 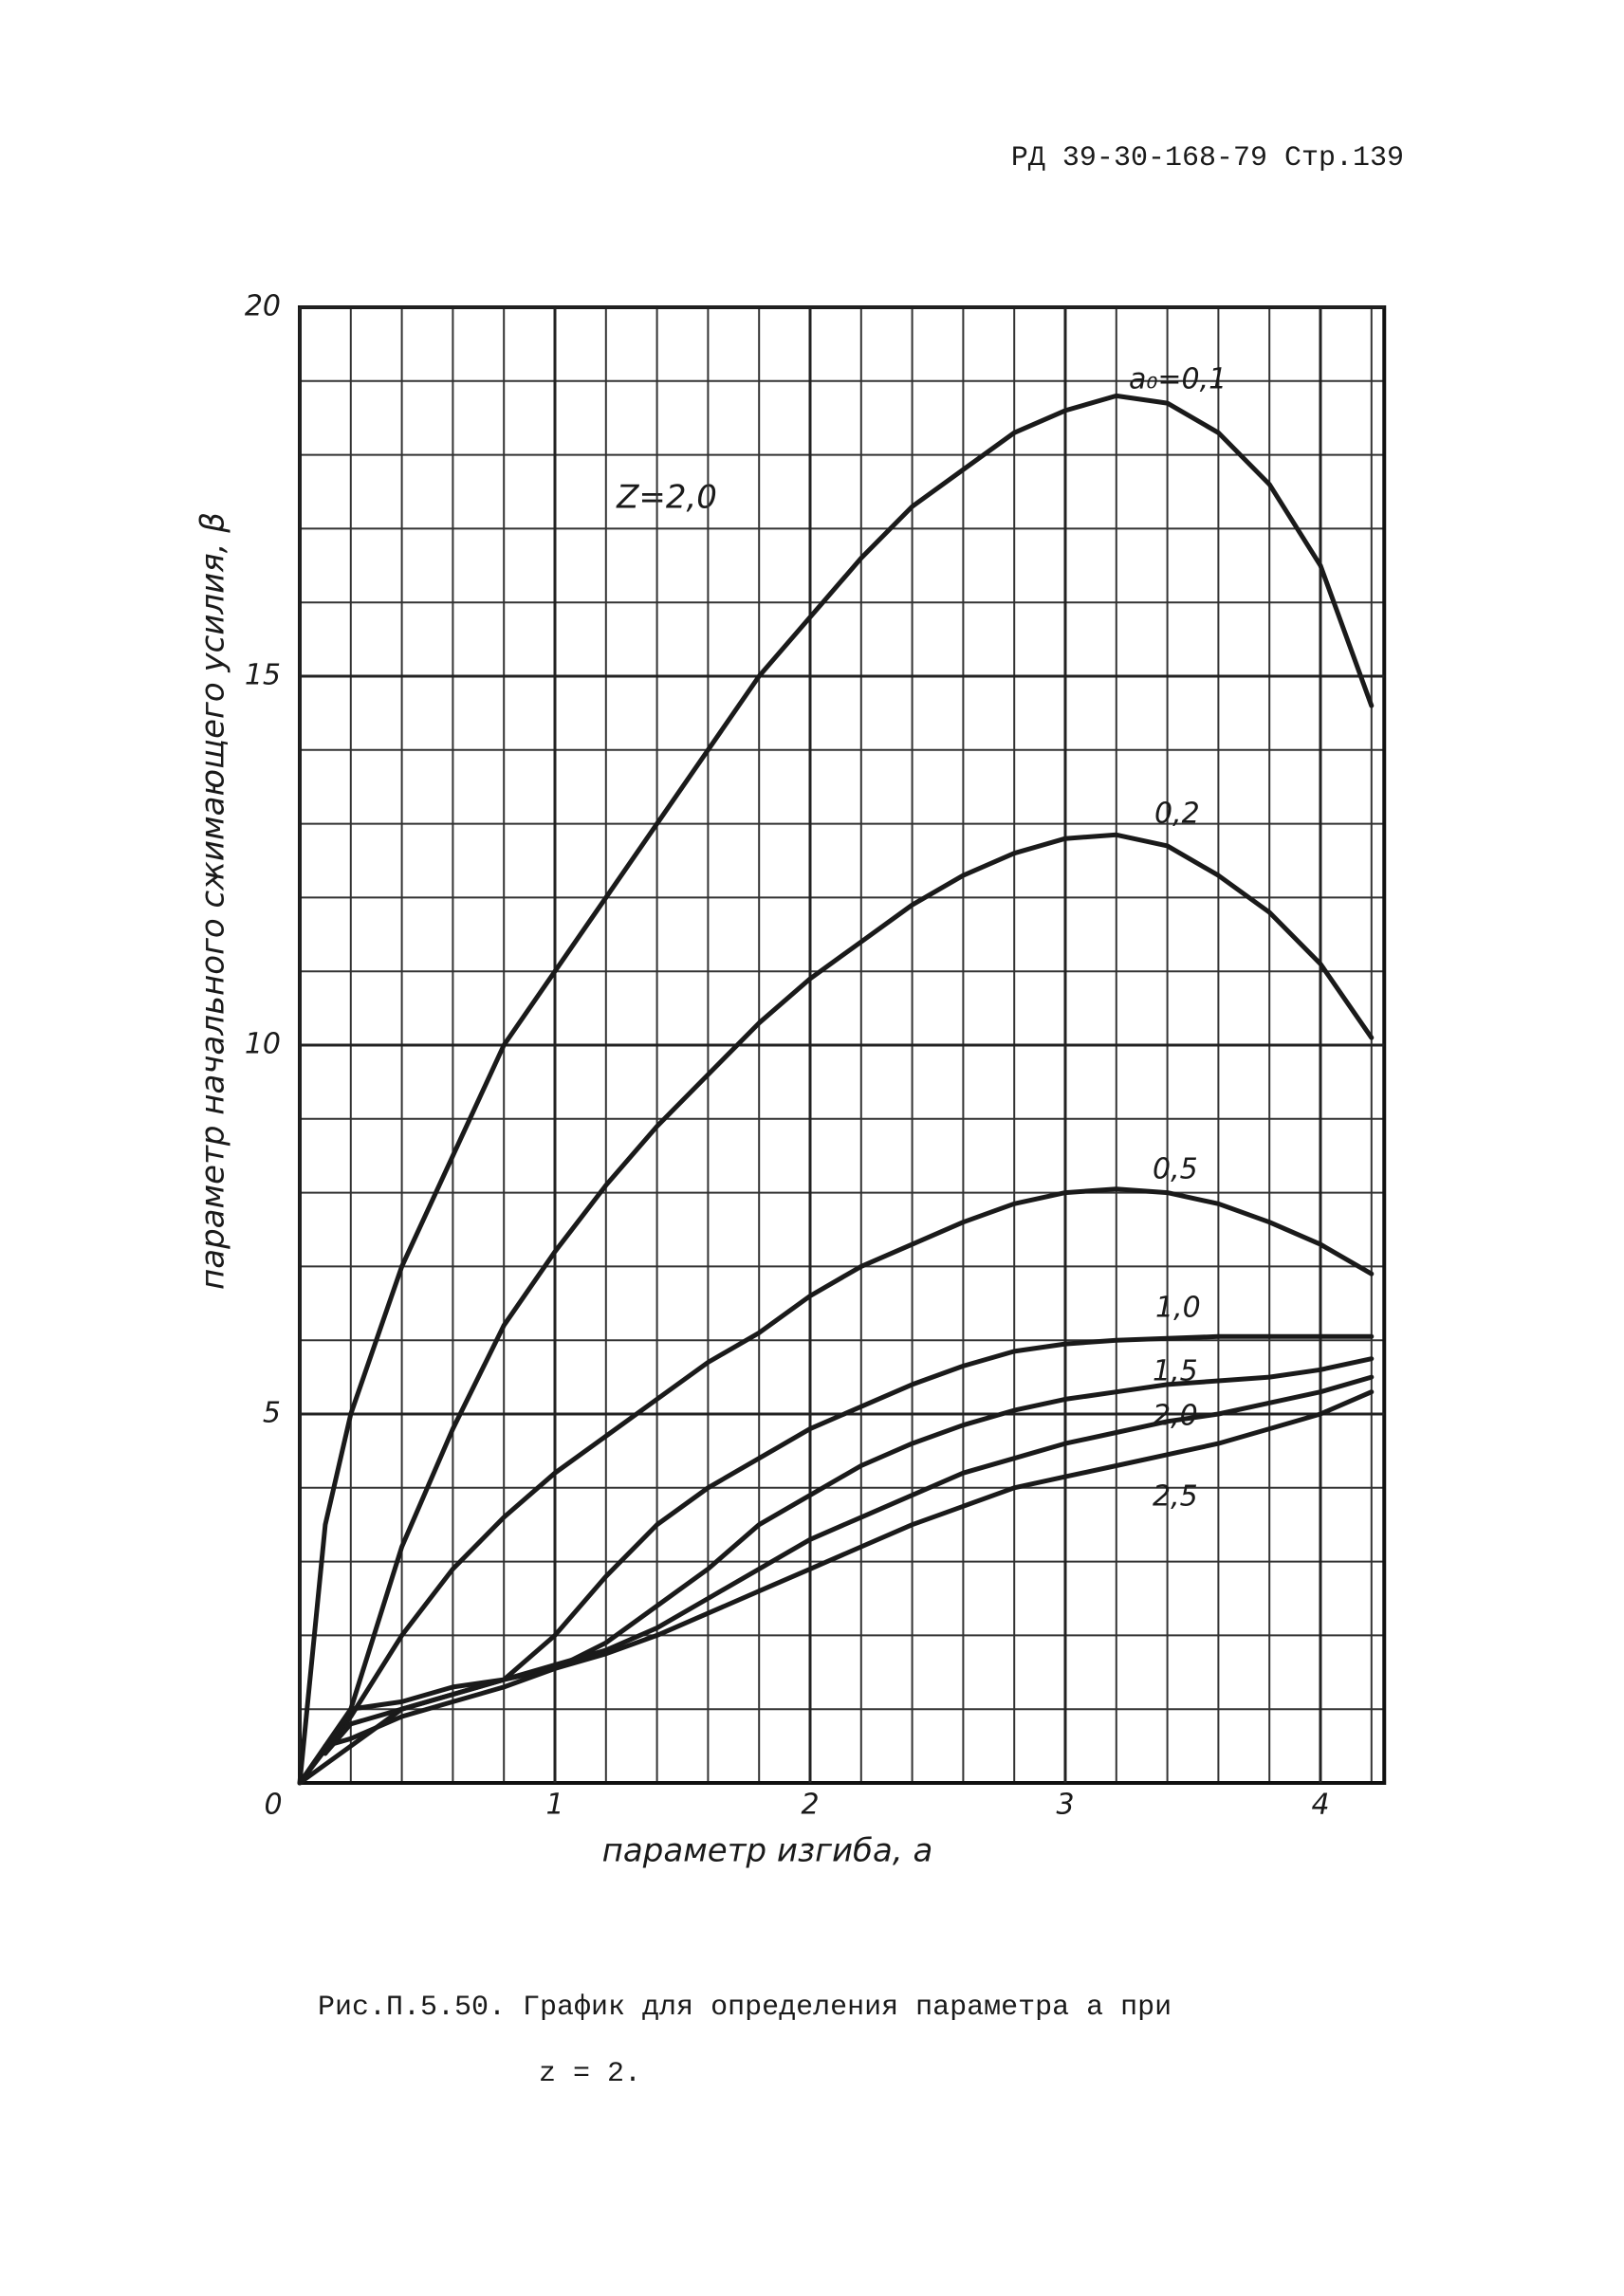 I want to click on x-tick-label: 0, so click(x=273, y=1805).